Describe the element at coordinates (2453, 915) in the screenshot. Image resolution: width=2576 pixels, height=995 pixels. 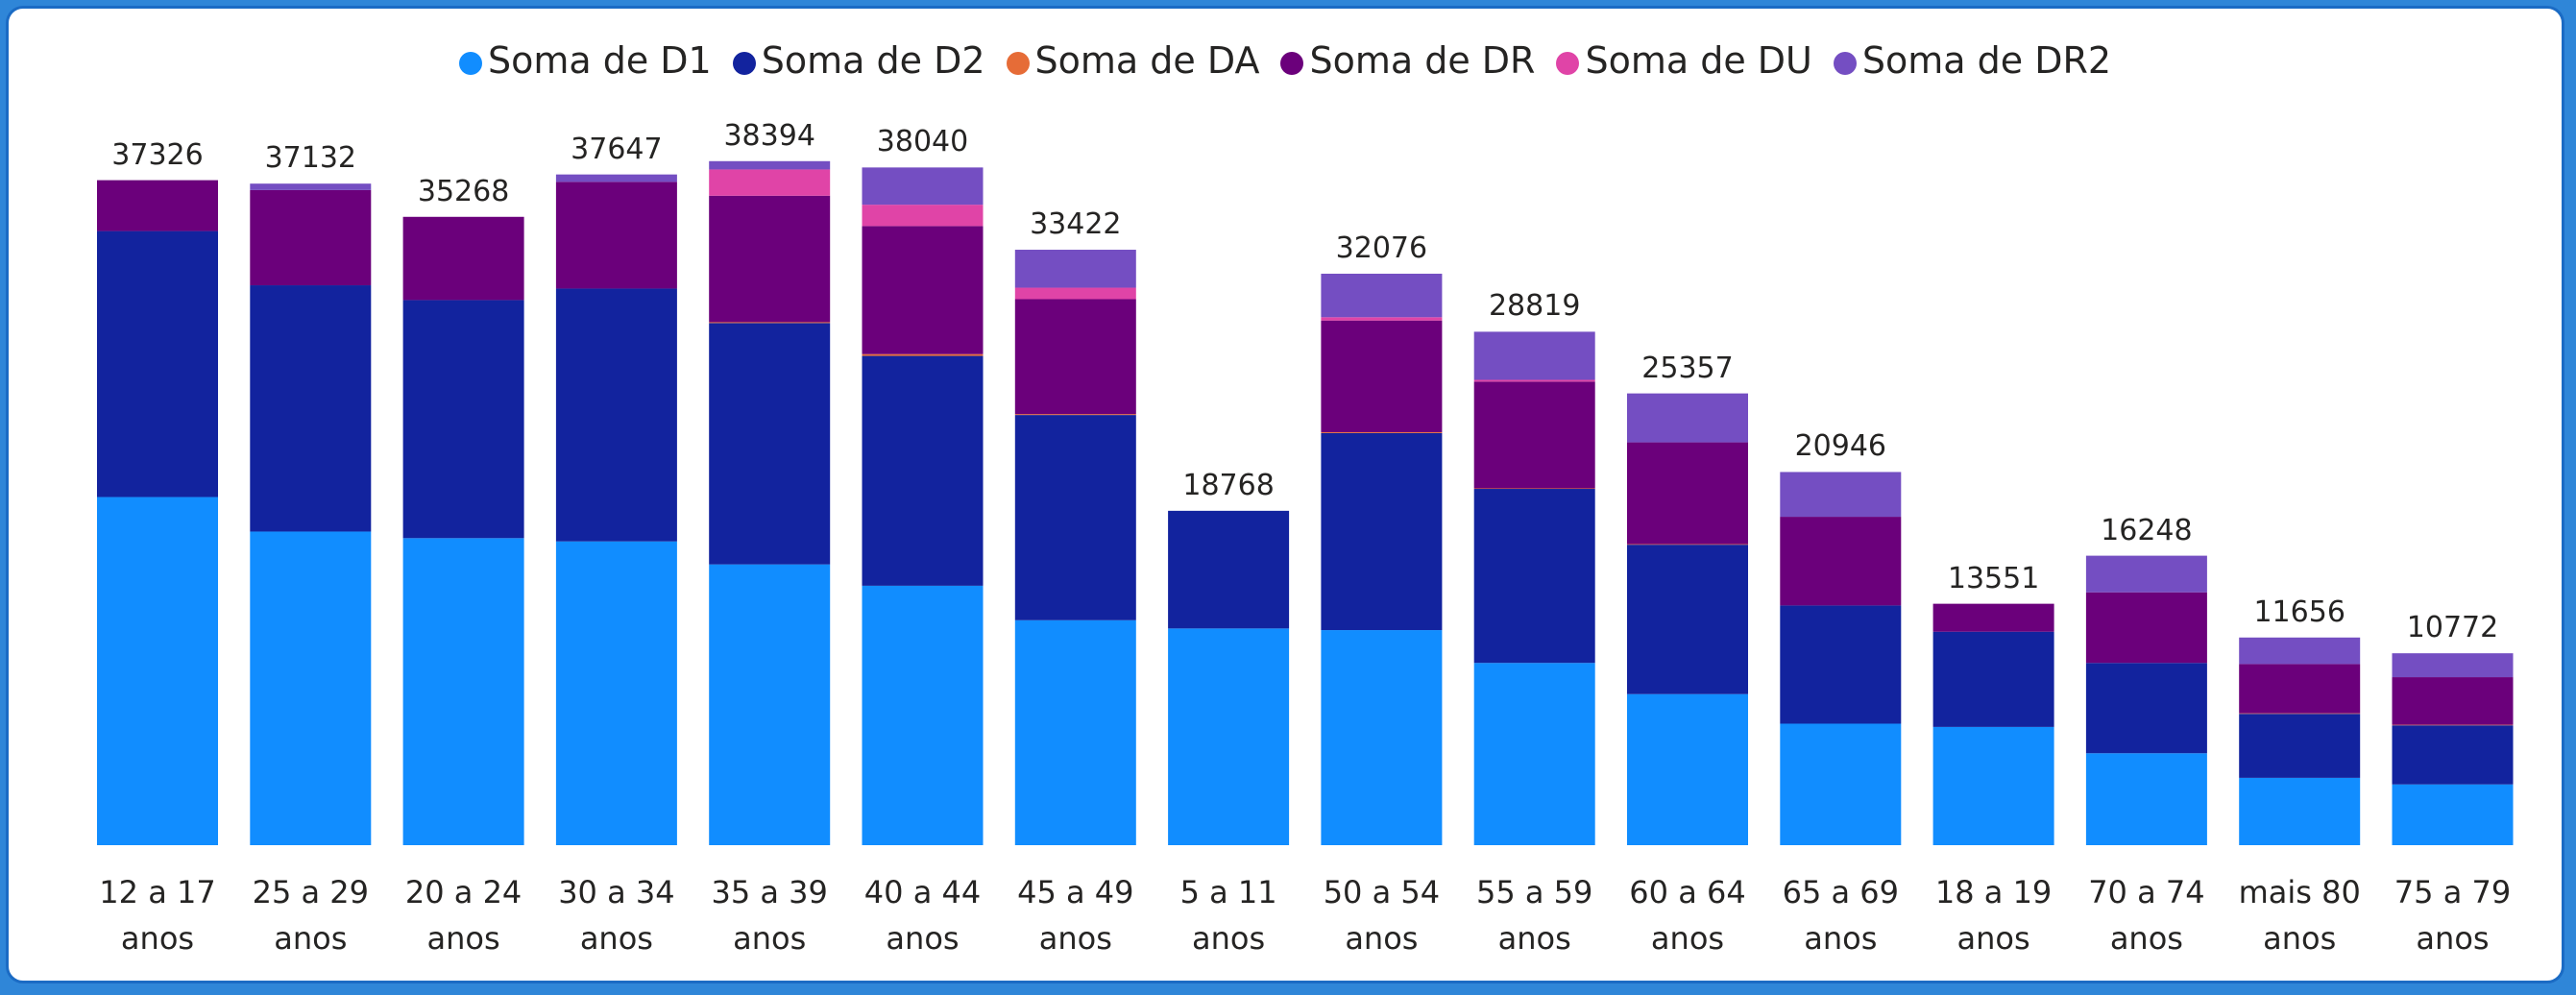
I see `x-tick-label: 75 a 79 anos` at that location.